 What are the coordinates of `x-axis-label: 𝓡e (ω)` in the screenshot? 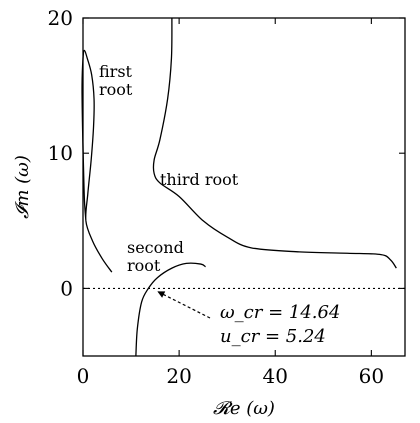 It's located at (244, 408).